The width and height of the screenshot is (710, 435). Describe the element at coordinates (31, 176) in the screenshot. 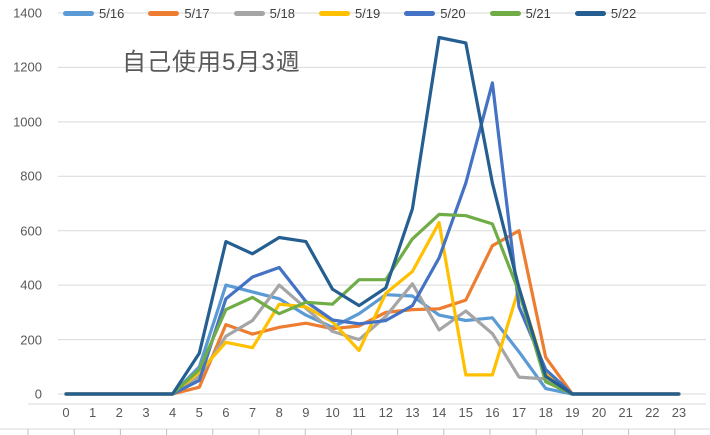

I see `y-axis-tick-label: 800` at that location.